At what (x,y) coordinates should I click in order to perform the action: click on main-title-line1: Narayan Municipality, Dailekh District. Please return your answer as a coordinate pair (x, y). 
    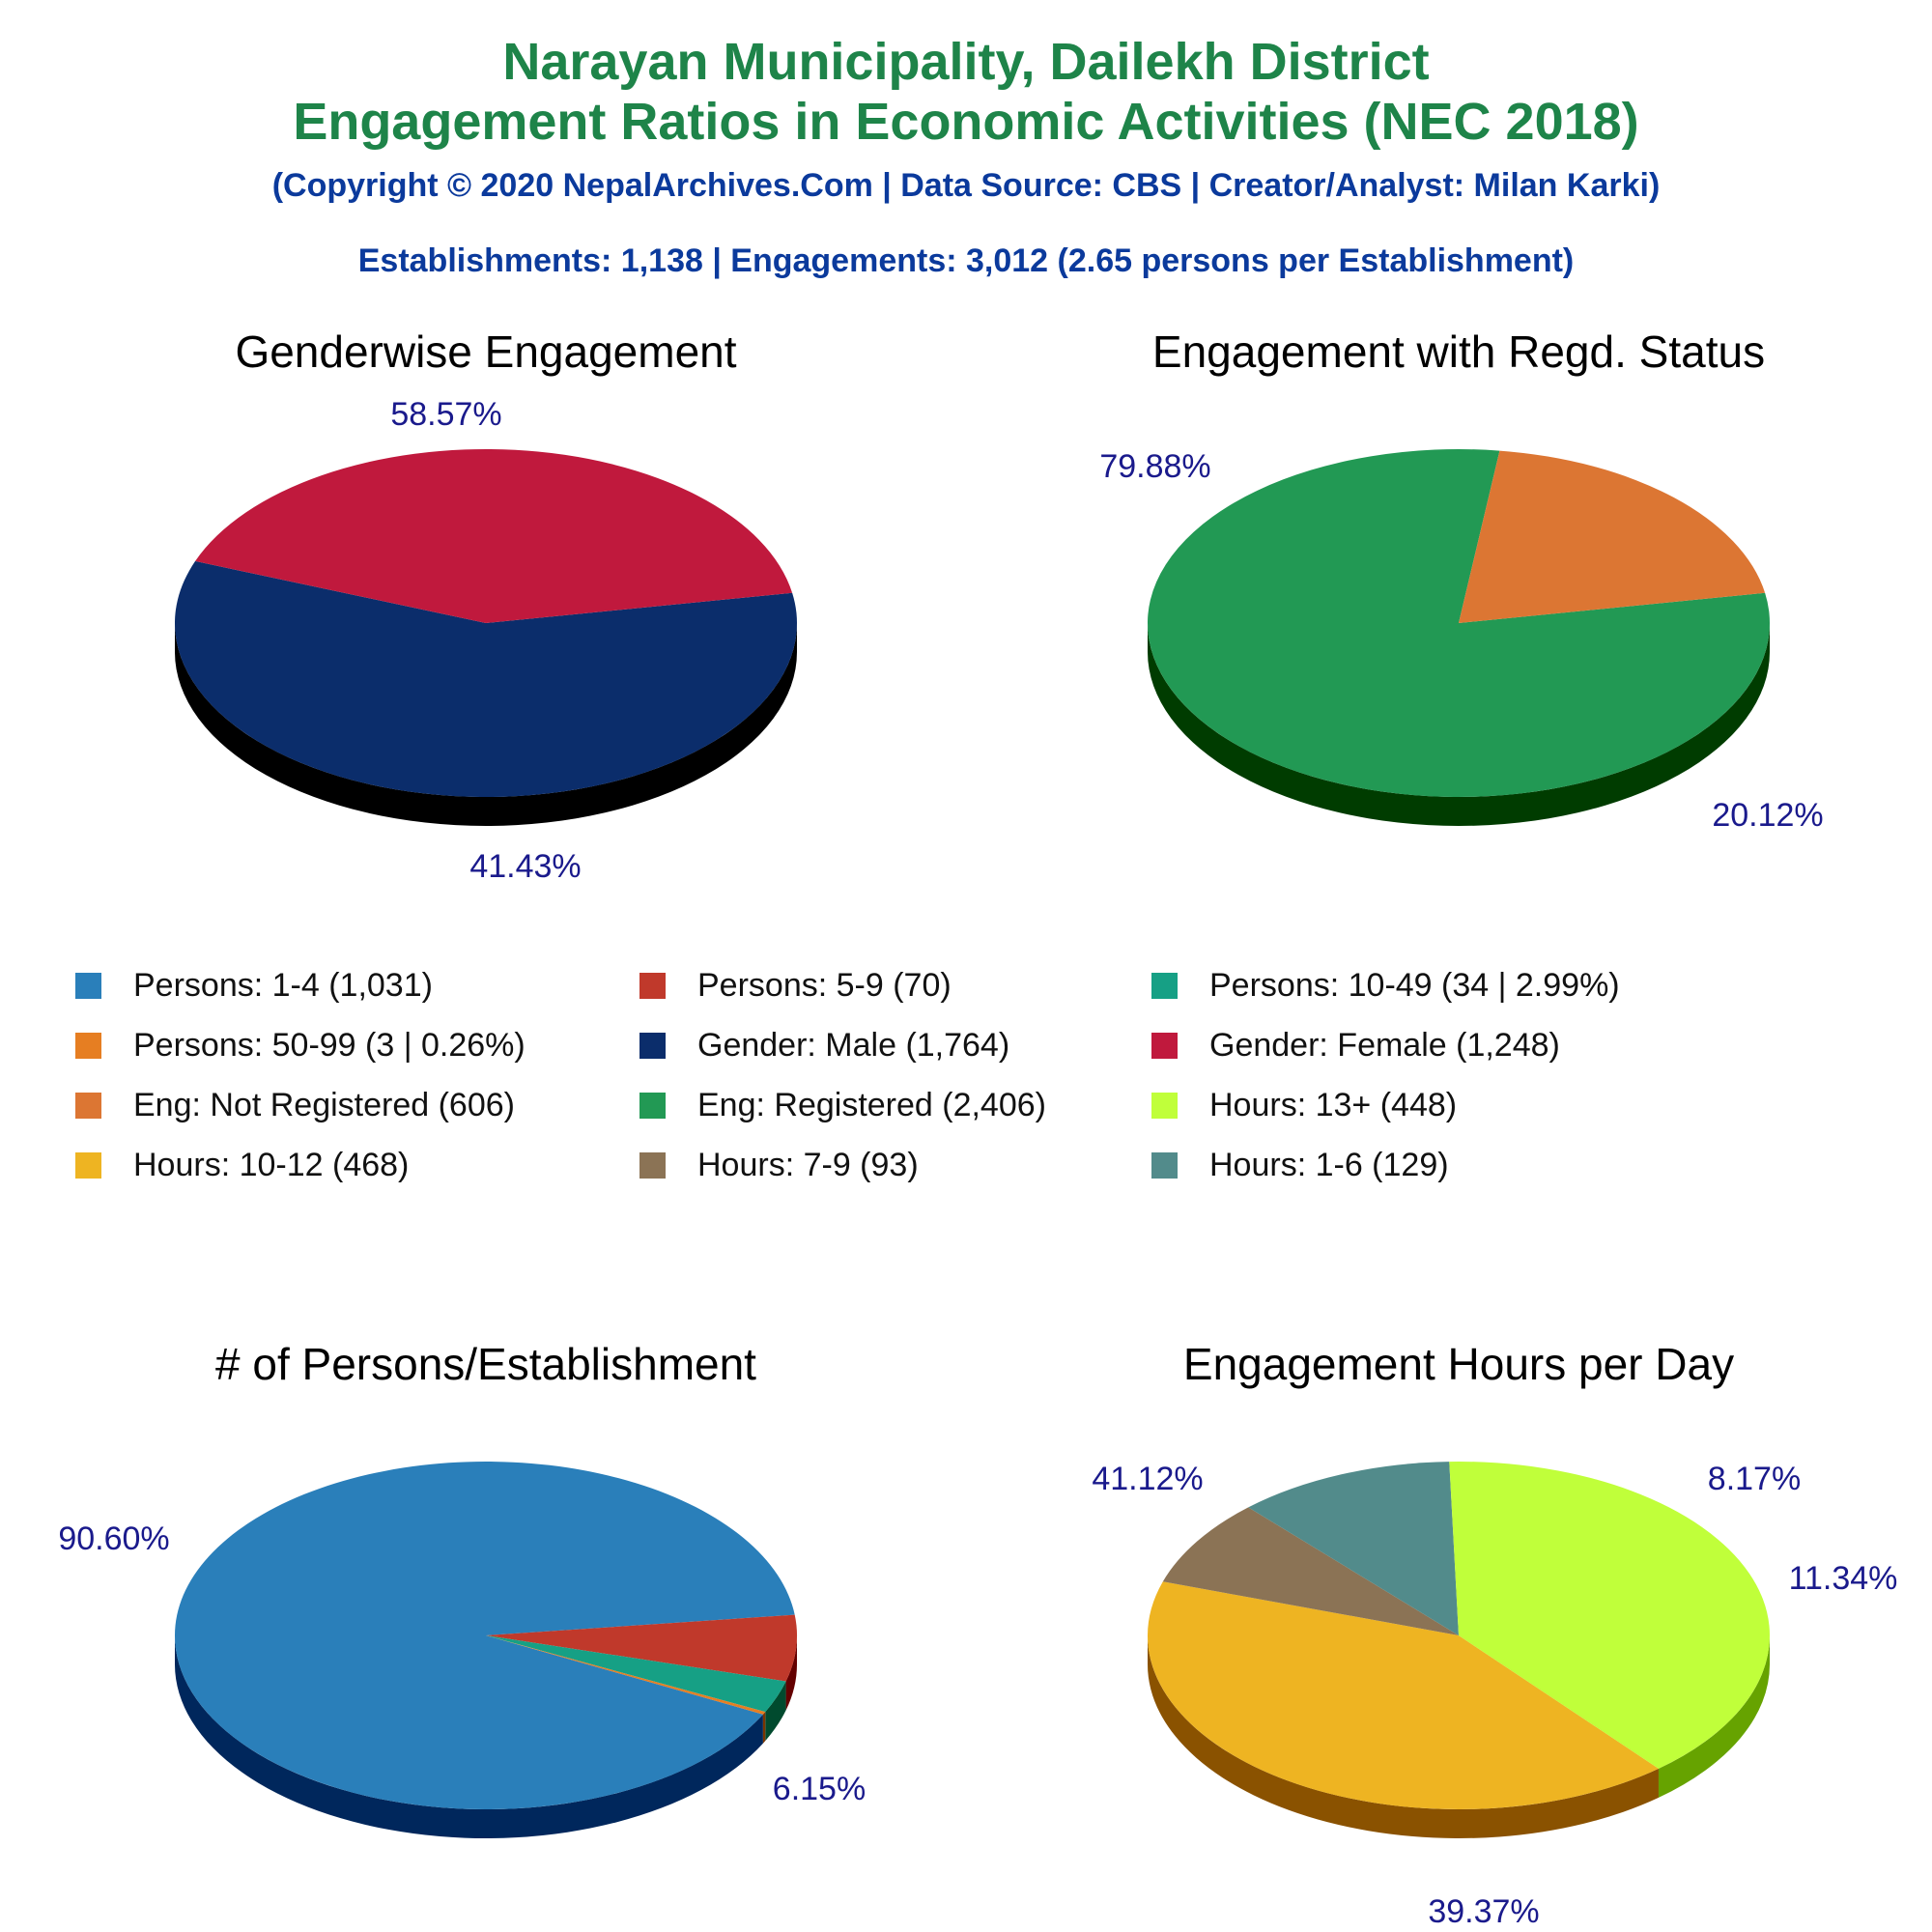
    Looking at the image, I should click on (966, 62).